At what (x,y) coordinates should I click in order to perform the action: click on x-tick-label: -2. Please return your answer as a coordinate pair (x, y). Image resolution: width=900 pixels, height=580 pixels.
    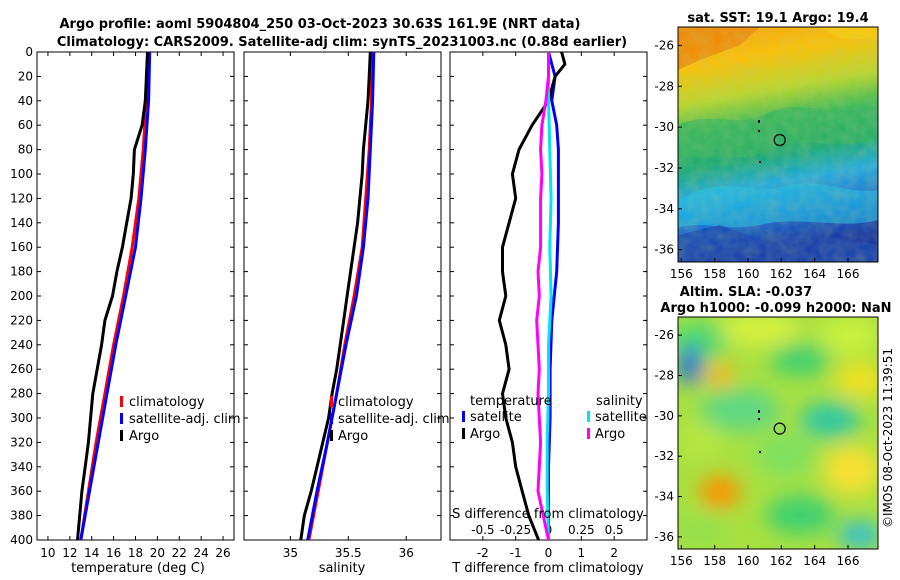
    Looking at the image, I should click on (483, 553).